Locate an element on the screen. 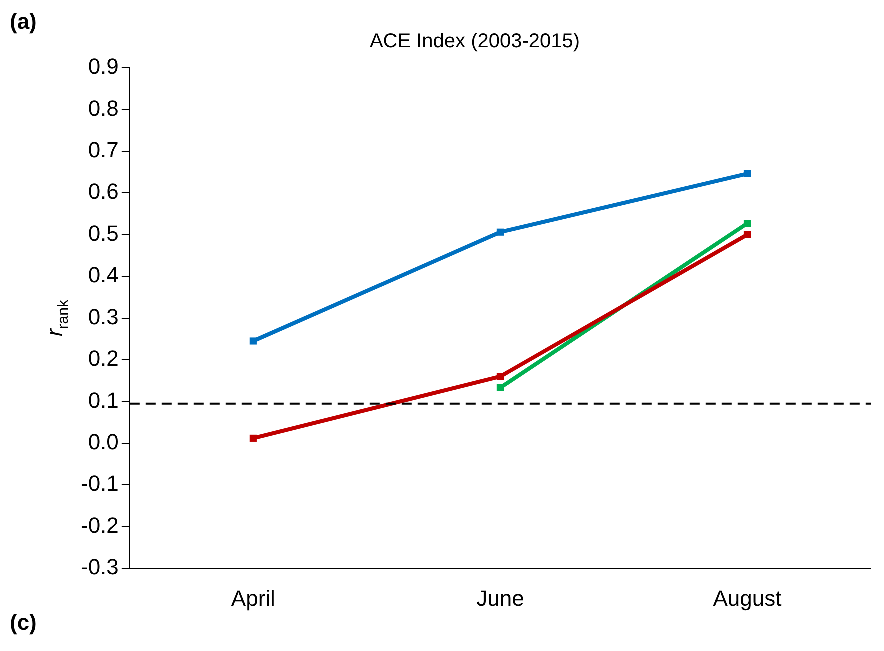 This screenshot has width=884, height=651. x-tick-label: April is located at coordinates (253, 598).